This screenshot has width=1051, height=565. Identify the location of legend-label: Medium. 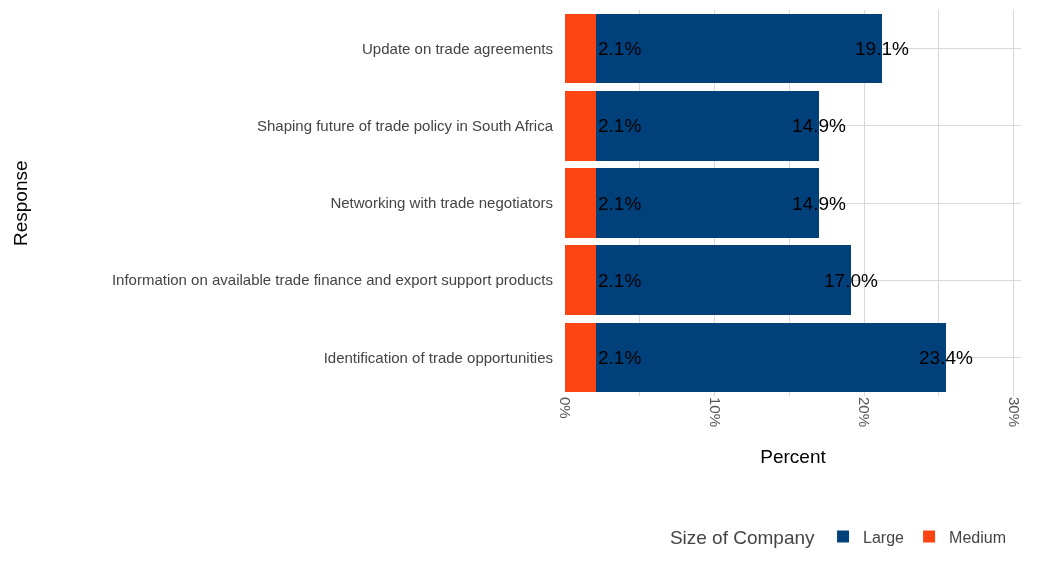
(977, 537).